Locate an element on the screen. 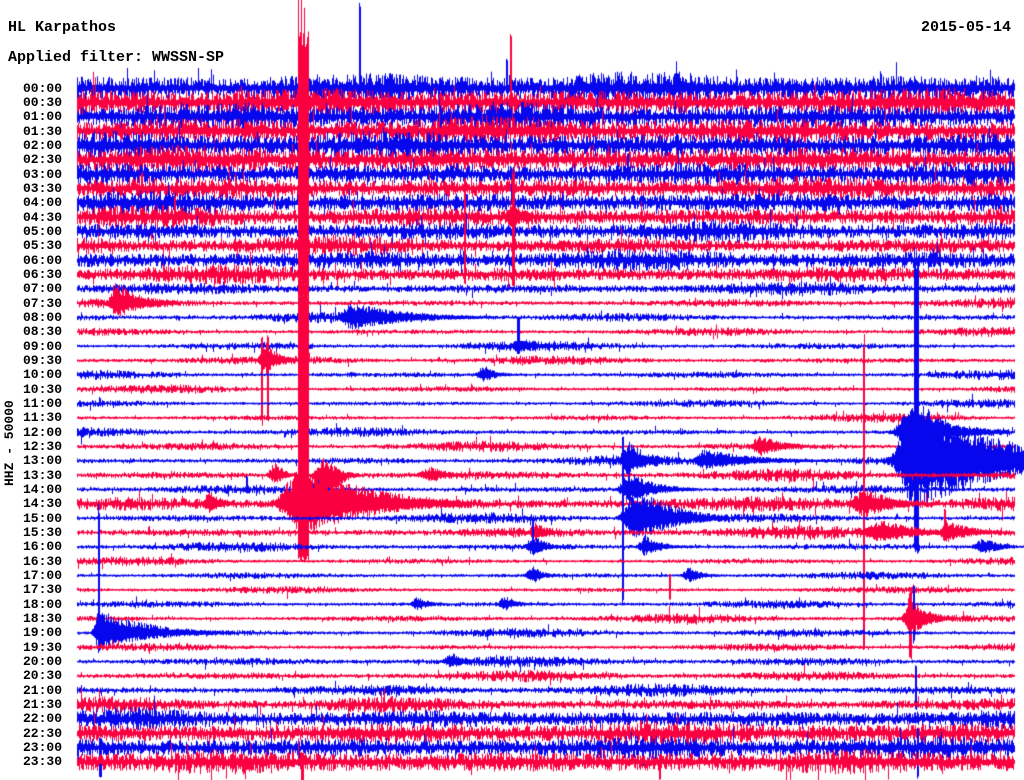 The width and height of the screenshot is (1024, 780). row-time-label: 18:00 is located at coordinates (42, 604).